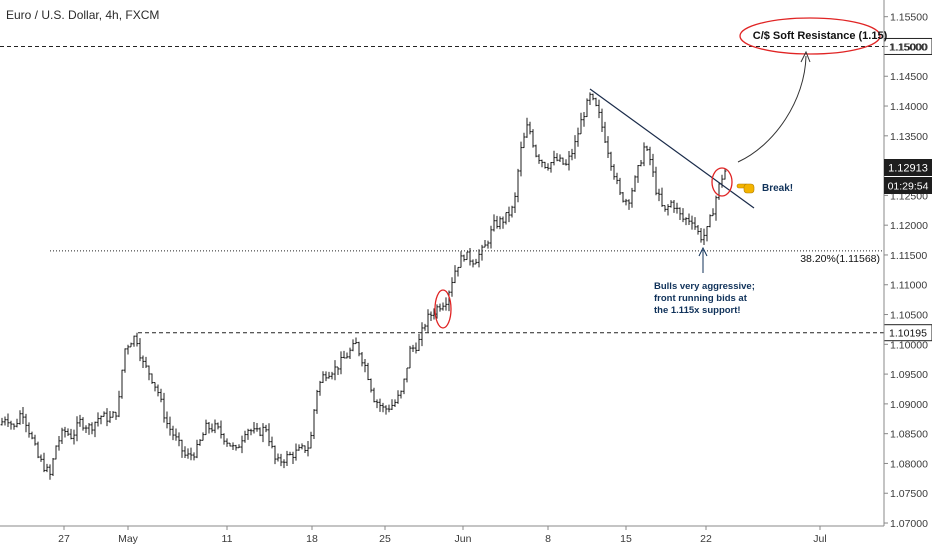  Describe the element at coordinates (701, 298) in the screenshot. I see `note-line-2: front running bids at` at that location.